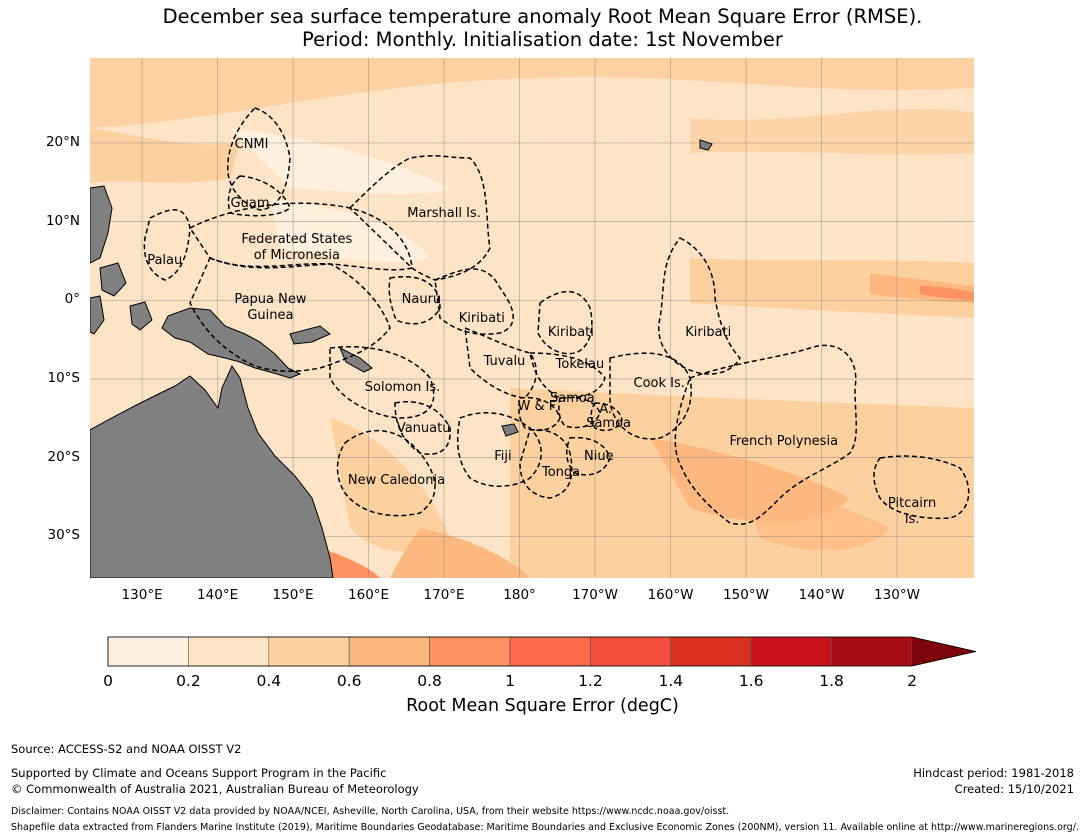  I want to click on eez-niue, so click(588, 456).